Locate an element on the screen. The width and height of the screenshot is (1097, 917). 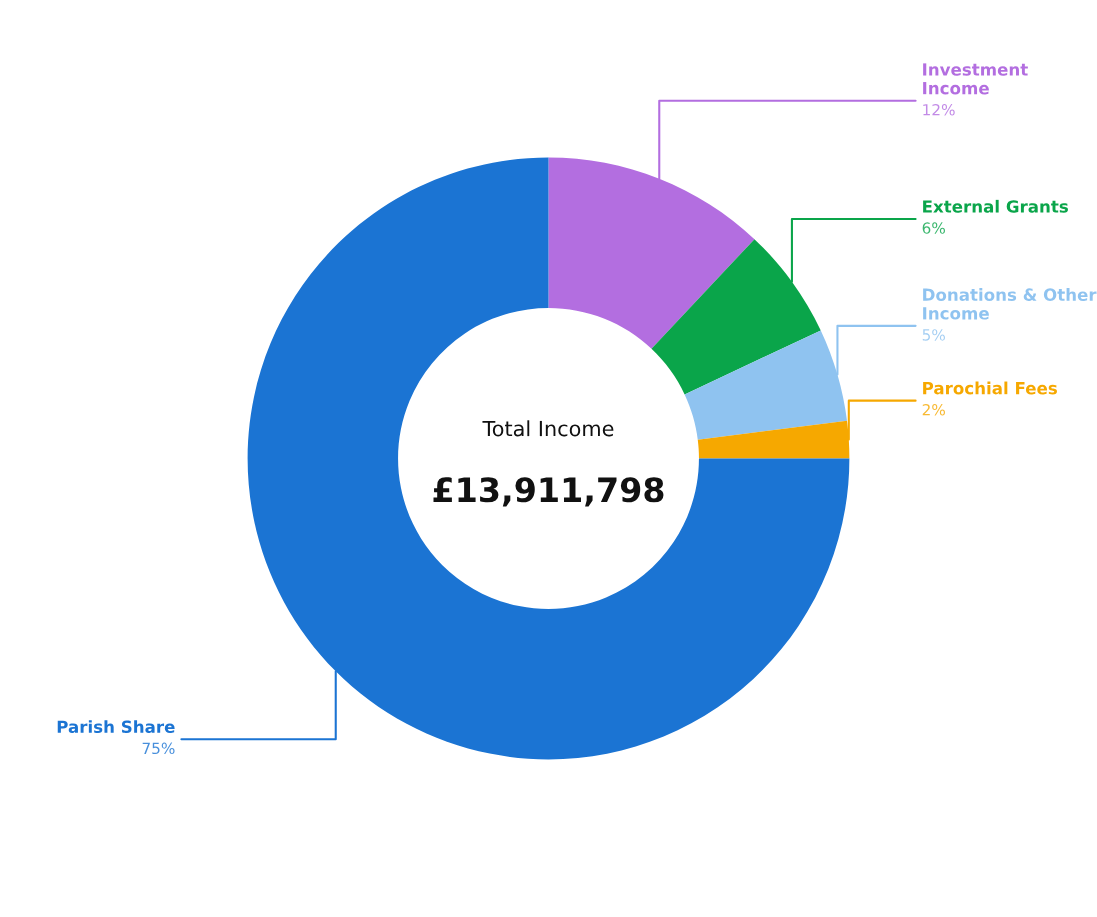
text: £13,911,798 is located at coordinates (548, 492).